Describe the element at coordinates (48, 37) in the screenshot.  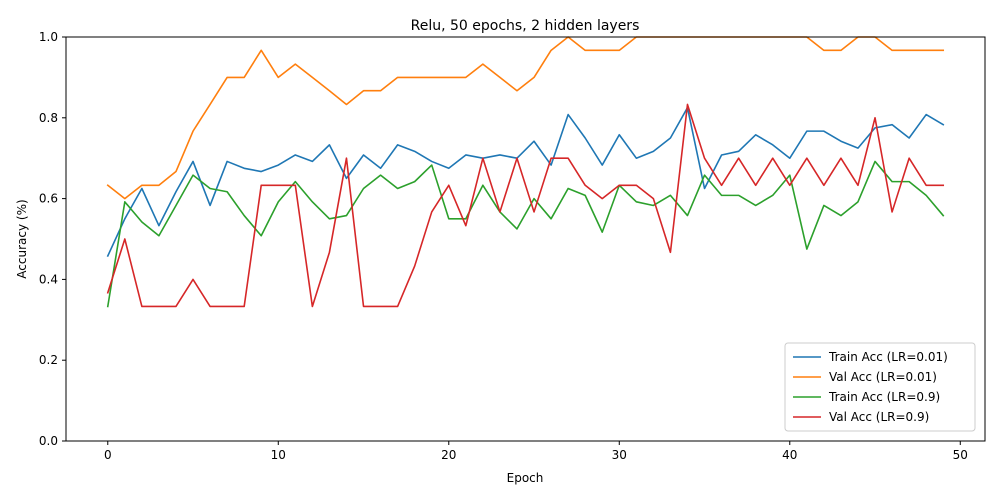
I see `y-tick-label: 1.0` at that location.